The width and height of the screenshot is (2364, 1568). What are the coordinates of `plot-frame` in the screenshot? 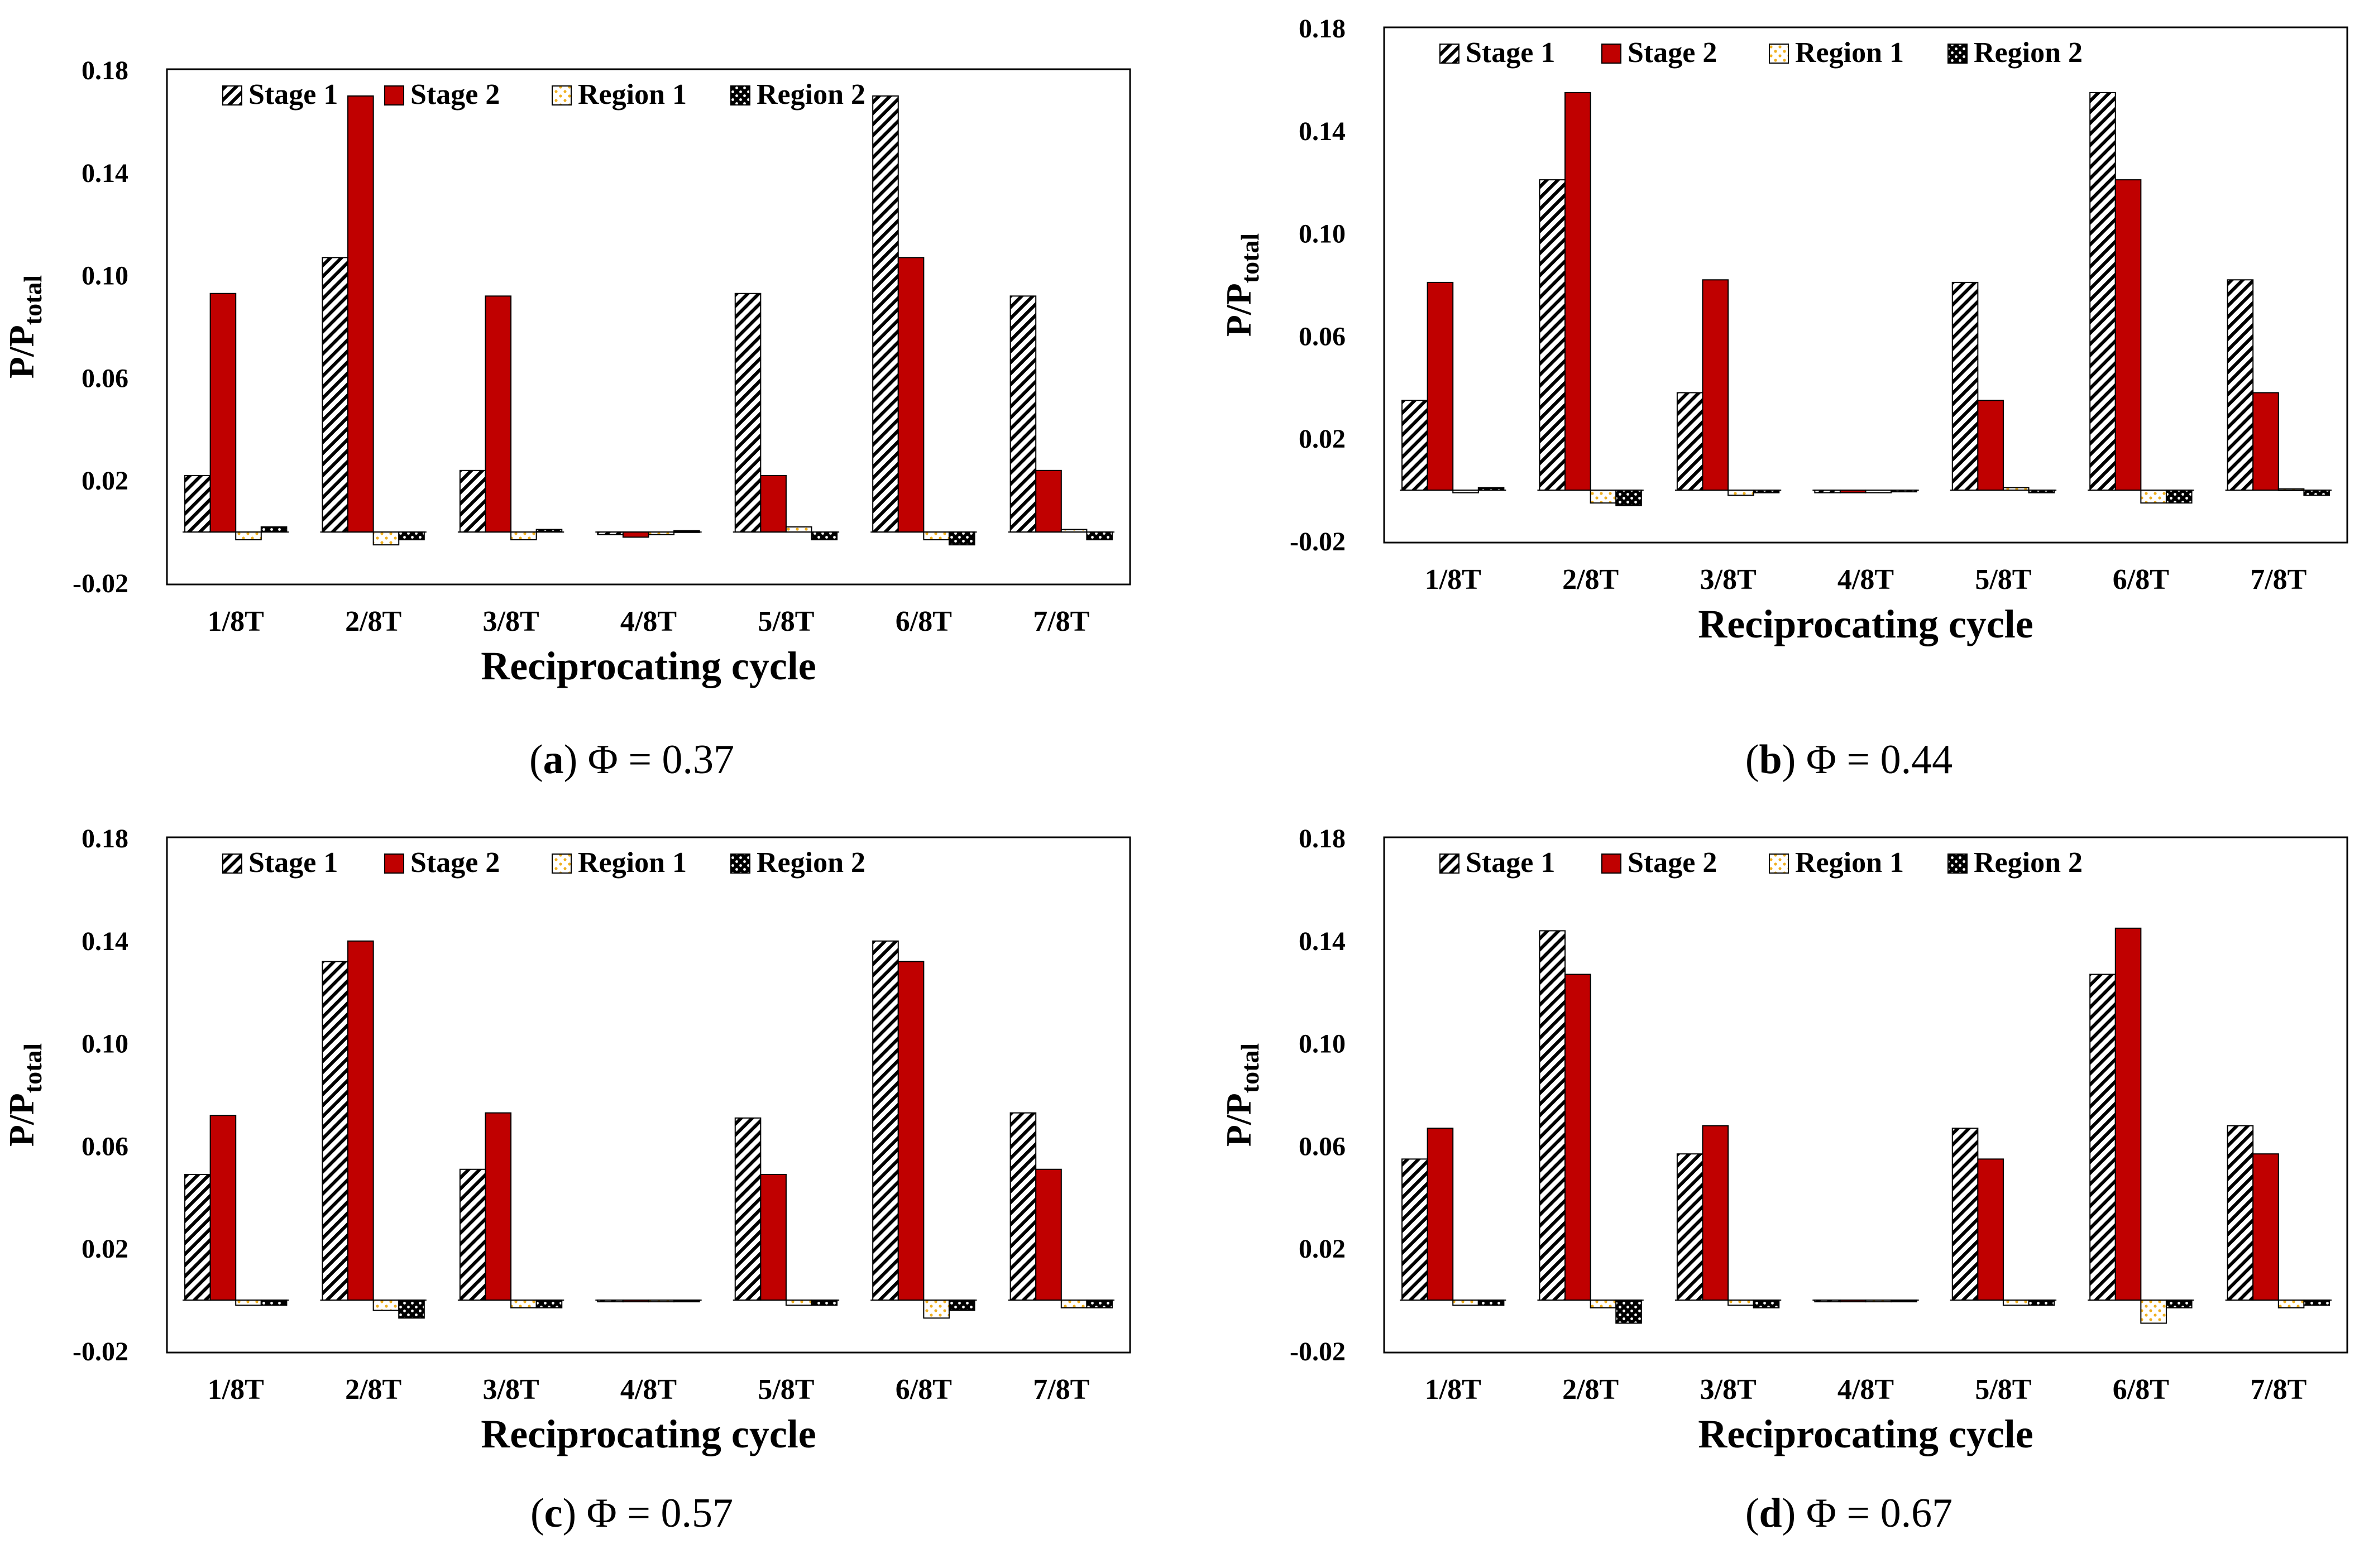 It's located at (648, 327).